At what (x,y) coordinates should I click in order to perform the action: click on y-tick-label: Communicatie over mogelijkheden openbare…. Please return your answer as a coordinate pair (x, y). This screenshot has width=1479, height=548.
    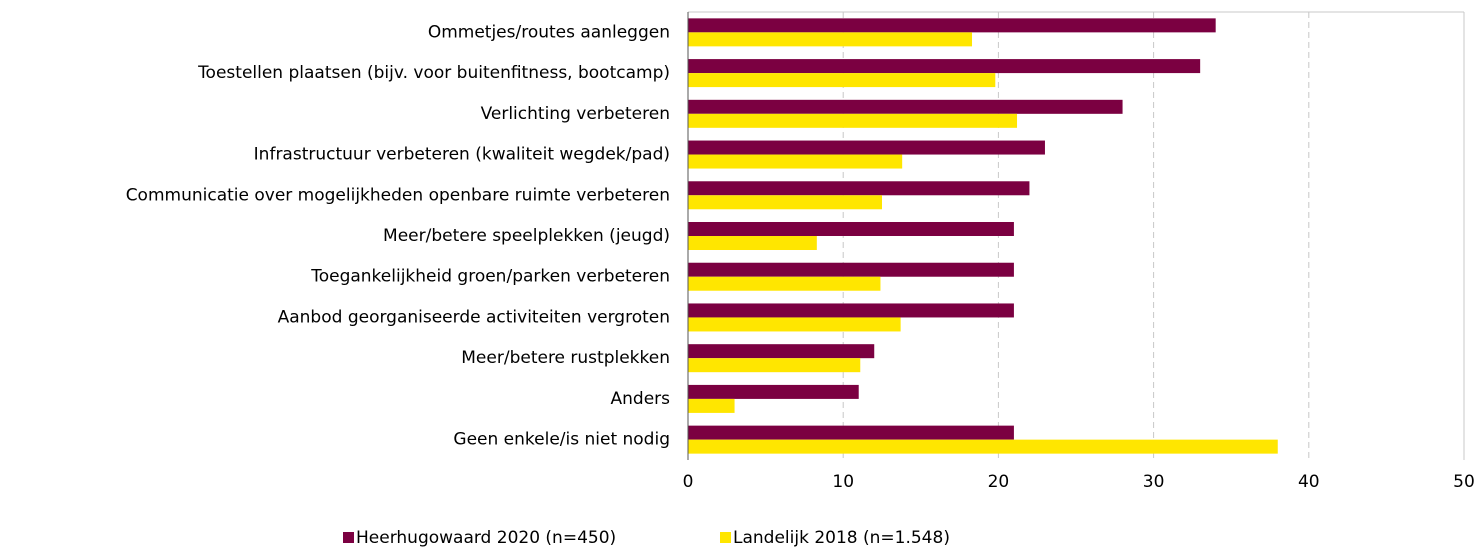
    Looking at the image, I should click on (398, 195).